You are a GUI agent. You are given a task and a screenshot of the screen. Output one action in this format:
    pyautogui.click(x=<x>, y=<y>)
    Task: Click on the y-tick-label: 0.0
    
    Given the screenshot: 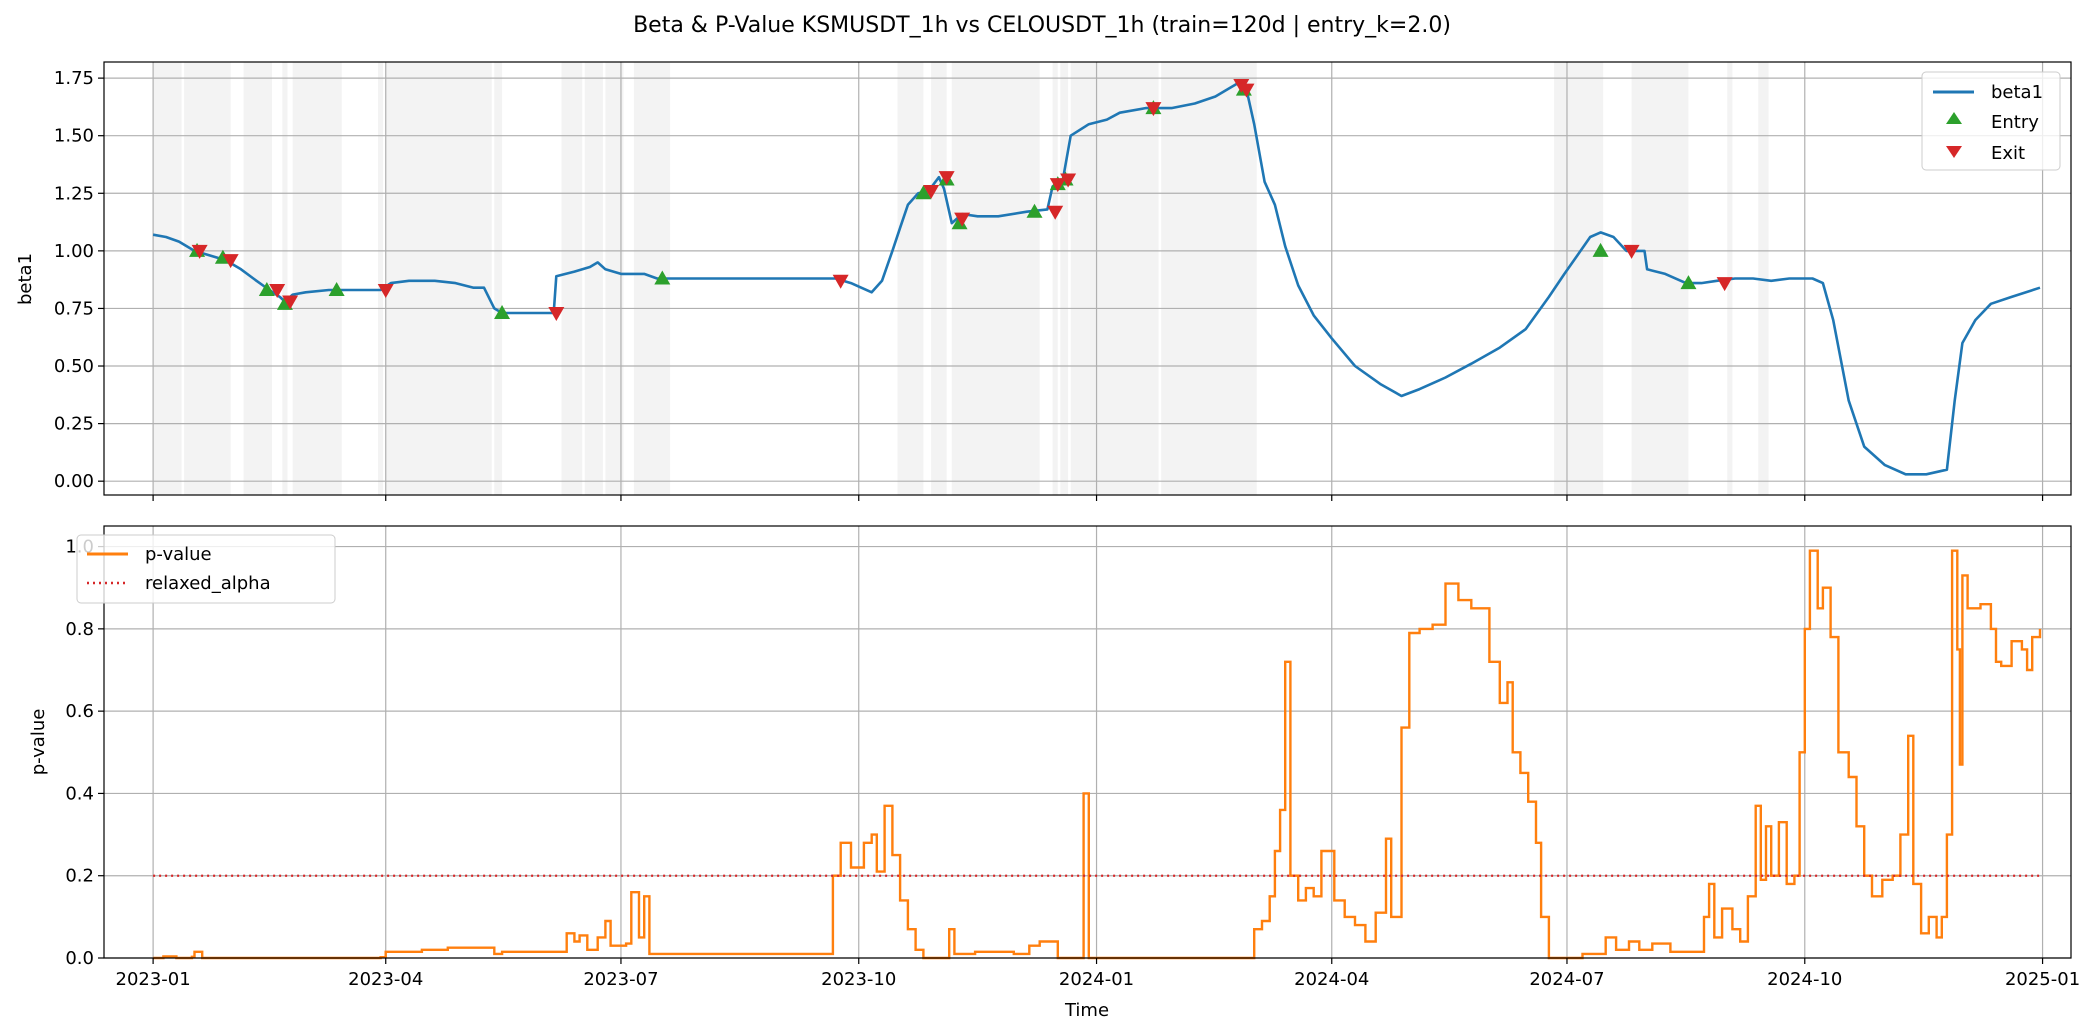 What is the action you would take?
    pyautogui.click(x=79, y=958)
    